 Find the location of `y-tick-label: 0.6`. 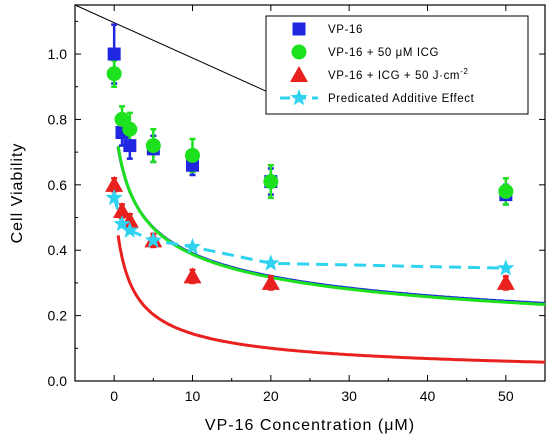

y-tick-label: 0.6 is located at coordinates (58, 185).